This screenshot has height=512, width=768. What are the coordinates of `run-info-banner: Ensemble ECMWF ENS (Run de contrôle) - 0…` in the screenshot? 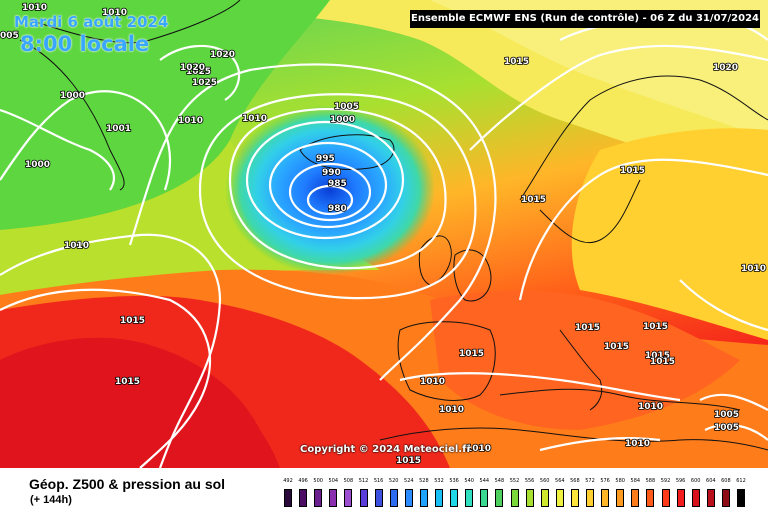 It's located at (585, 19).